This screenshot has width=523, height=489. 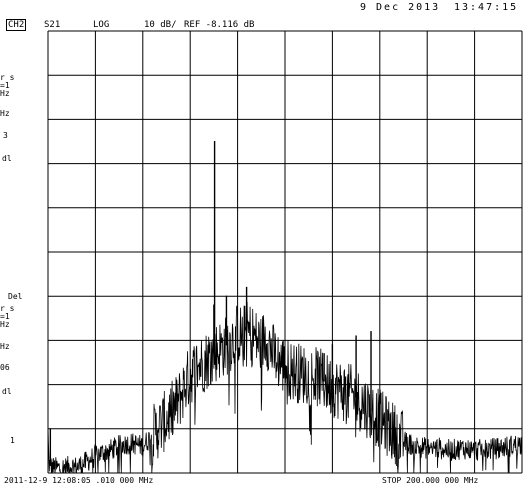 I want to click on side-label: 3, so click(x=5, y=135).